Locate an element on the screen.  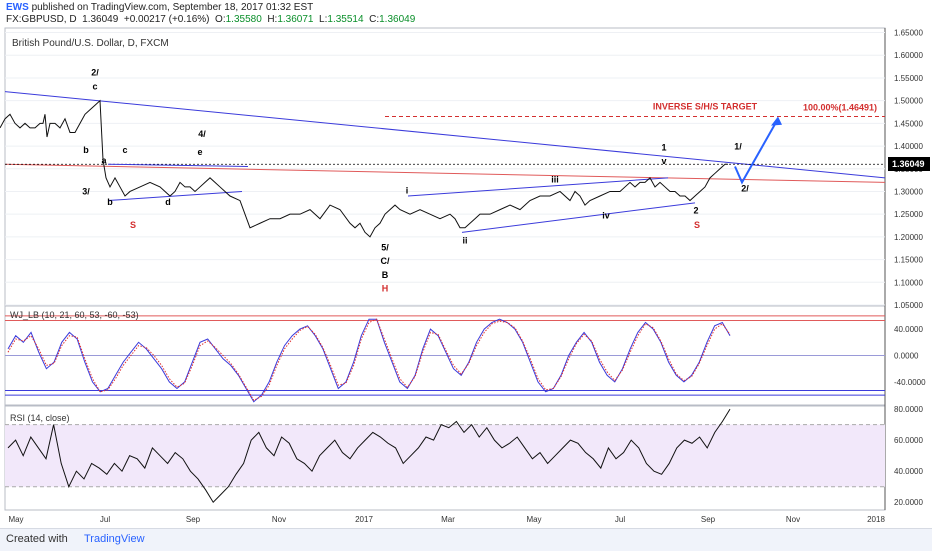
y-tick-label: 1.15000 is located at coordinates (908, 260).